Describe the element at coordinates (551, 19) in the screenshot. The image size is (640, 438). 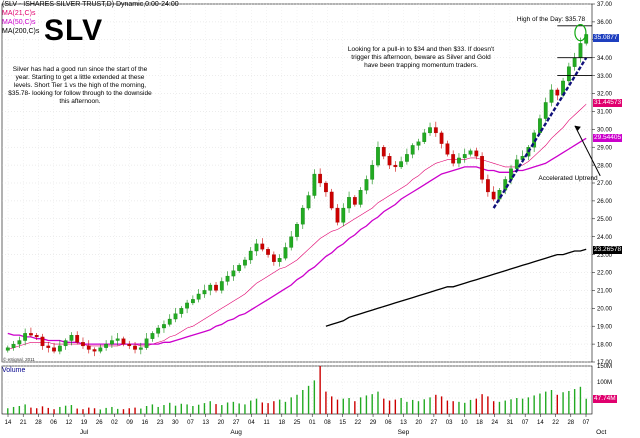
I see `high-of-day-label: High of the Day: $35.78` at that location.